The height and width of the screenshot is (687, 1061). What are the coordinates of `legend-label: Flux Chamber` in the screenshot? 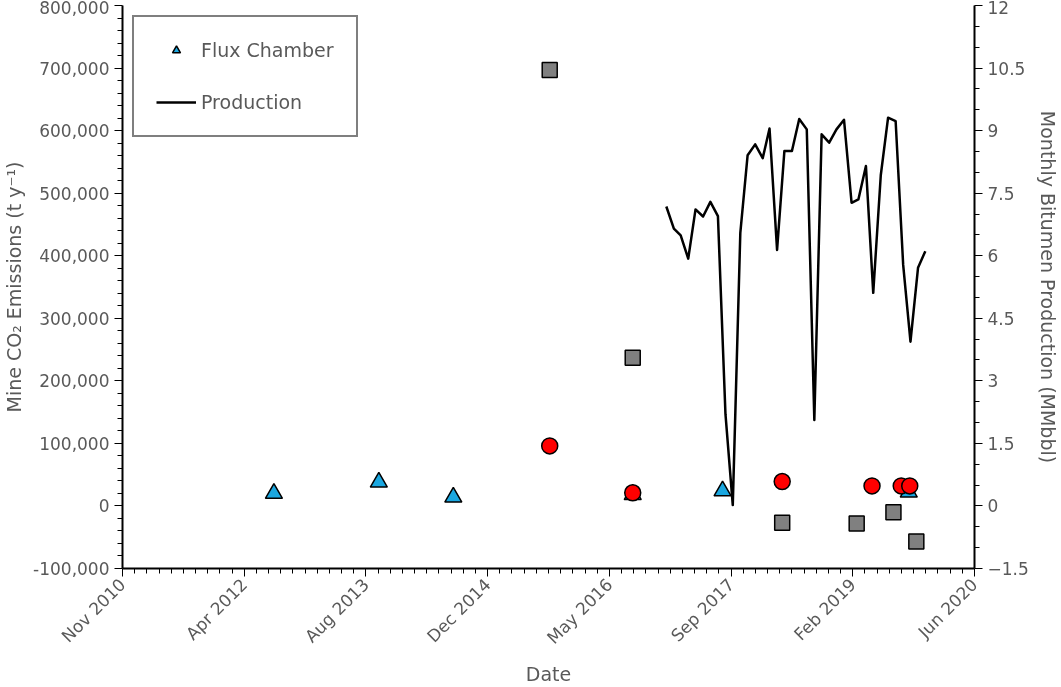 It's located at (267, 50).